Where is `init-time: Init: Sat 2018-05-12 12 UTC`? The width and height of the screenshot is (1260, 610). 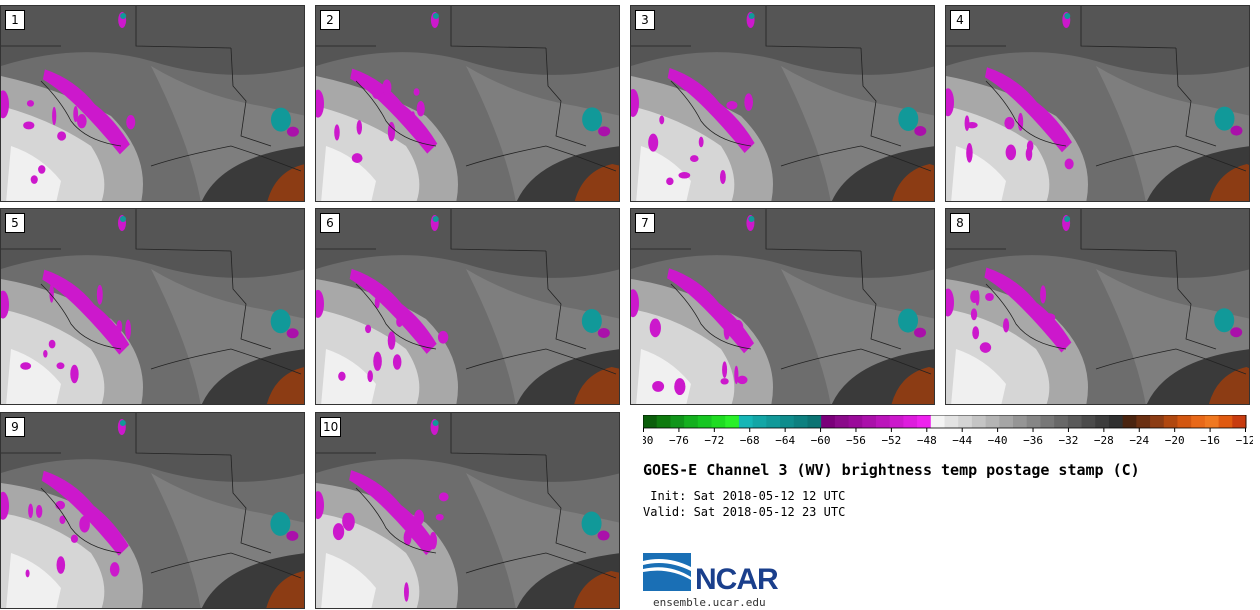
init-time: Init: Sat 2018-05-12 12 UTC is located at coordinates (744, 496).